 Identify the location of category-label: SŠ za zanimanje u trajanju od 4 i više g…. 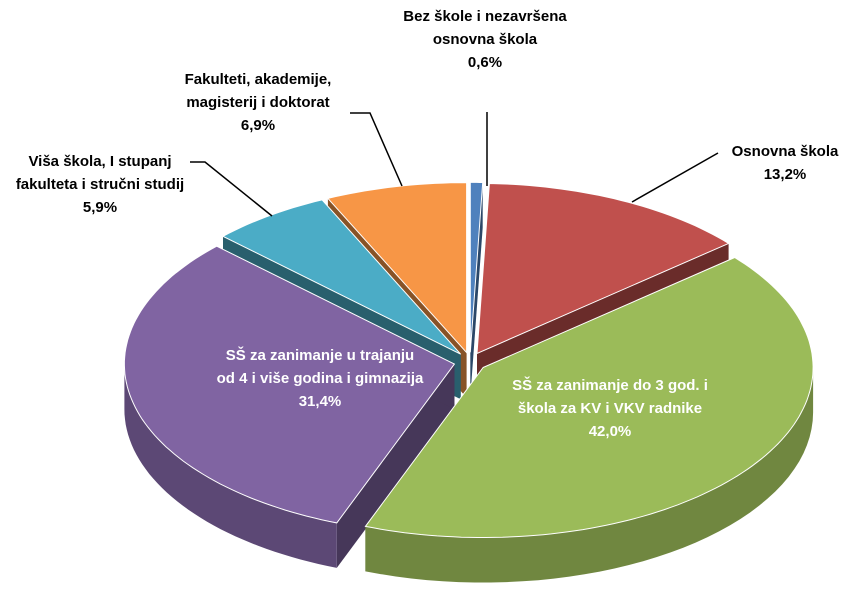
(320, 367).